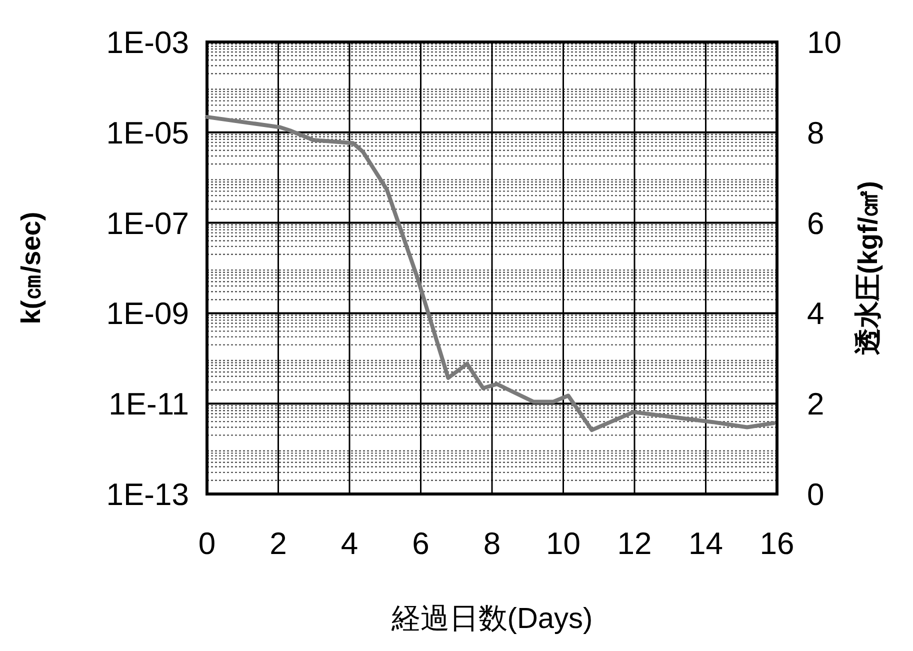 Image resolution: width=913 pixels, height=651 pixels. Describe the element at coordinates (147, 42) in the screenshot. I see `y-tick-label: 1E-03` at that location.